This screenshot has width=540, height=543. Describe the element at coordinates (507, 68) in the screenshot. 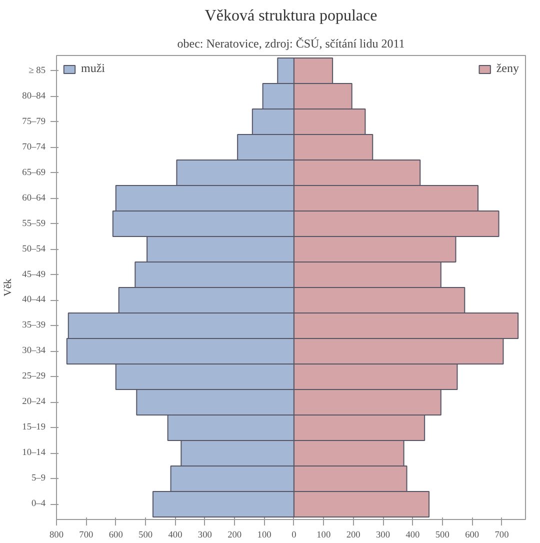

I see `legend-label: ženy` at that location.